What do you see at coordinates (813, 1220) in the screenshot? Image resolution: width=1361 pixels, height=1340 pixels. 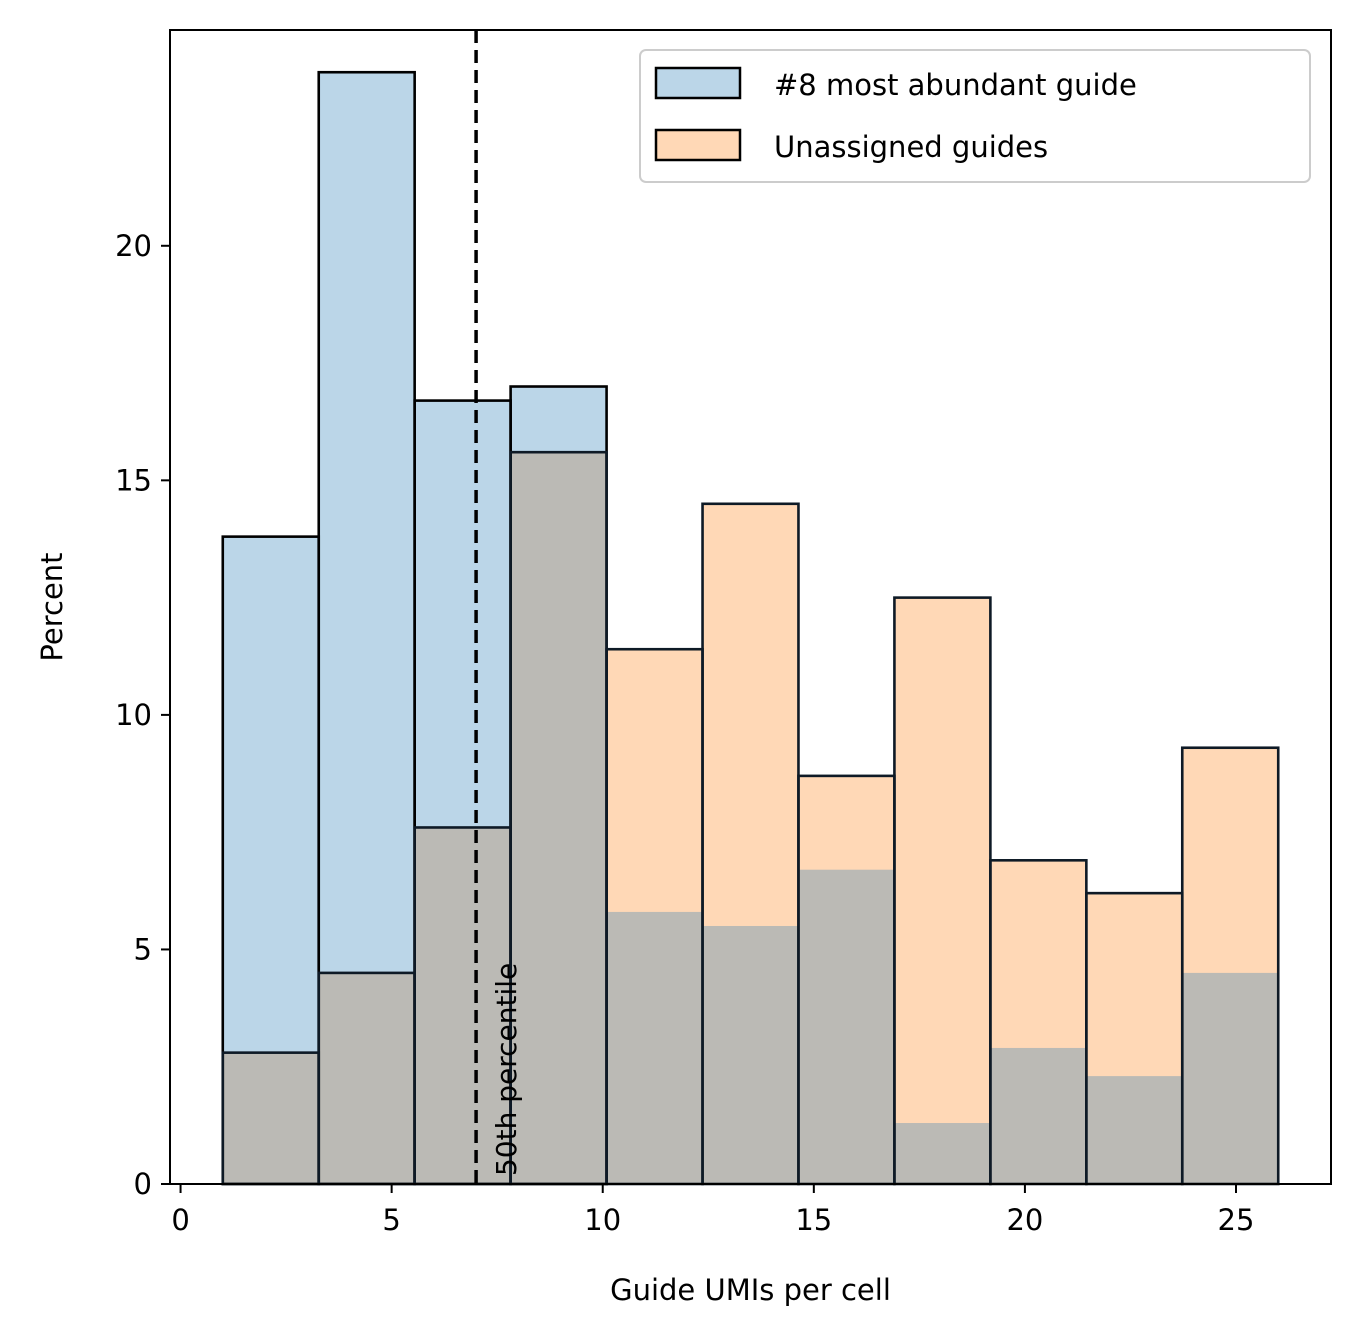 I see `x-tick-label-3: 15` at bounding box center [813, 1220].